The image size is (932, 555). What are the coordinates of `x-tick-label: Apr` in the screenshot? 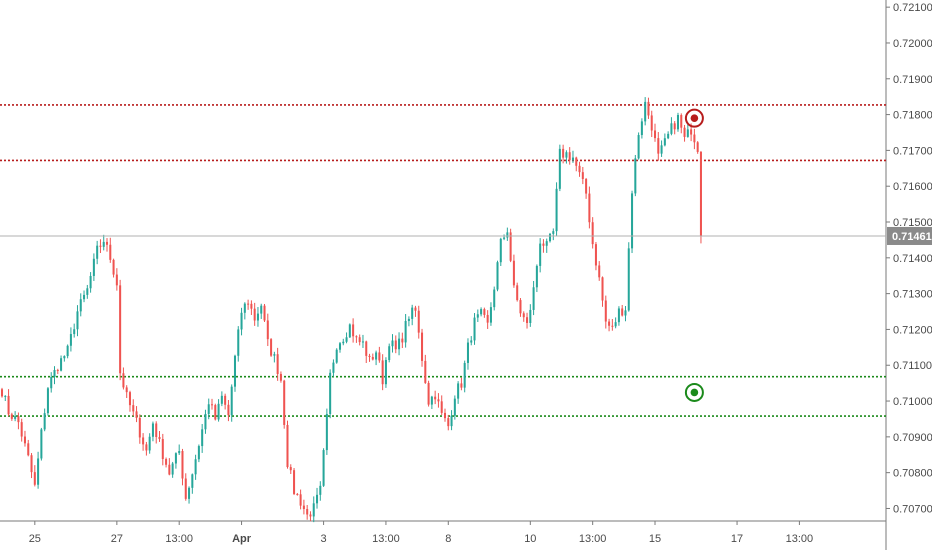 It's located at (242, 539).